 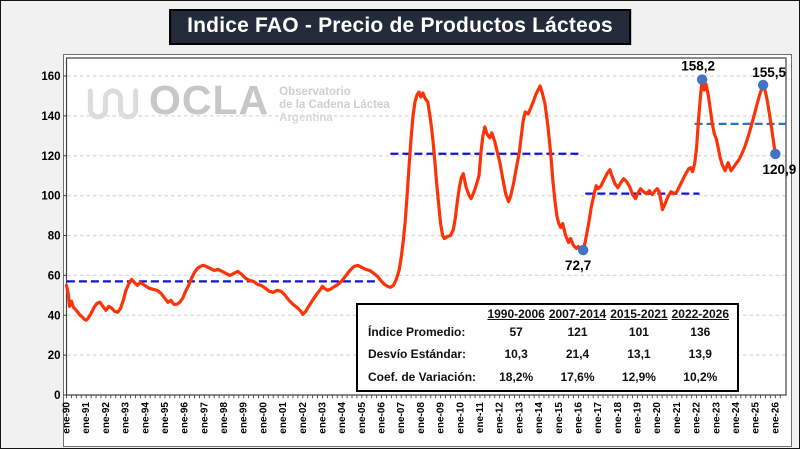 What do you see at coordinates (577, 376) in the screenshot?
I see `stats-value-2-1: 17,6%` at bounding box center [577, 376].